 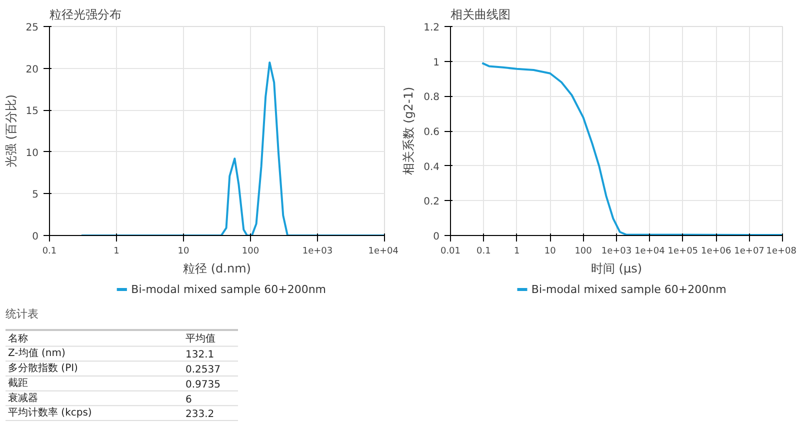 What do you see at coordinates (11, 131) in the screenshot?
I see `y-axis-title: 光强 (百分比)` at bounding box center [11, 131].